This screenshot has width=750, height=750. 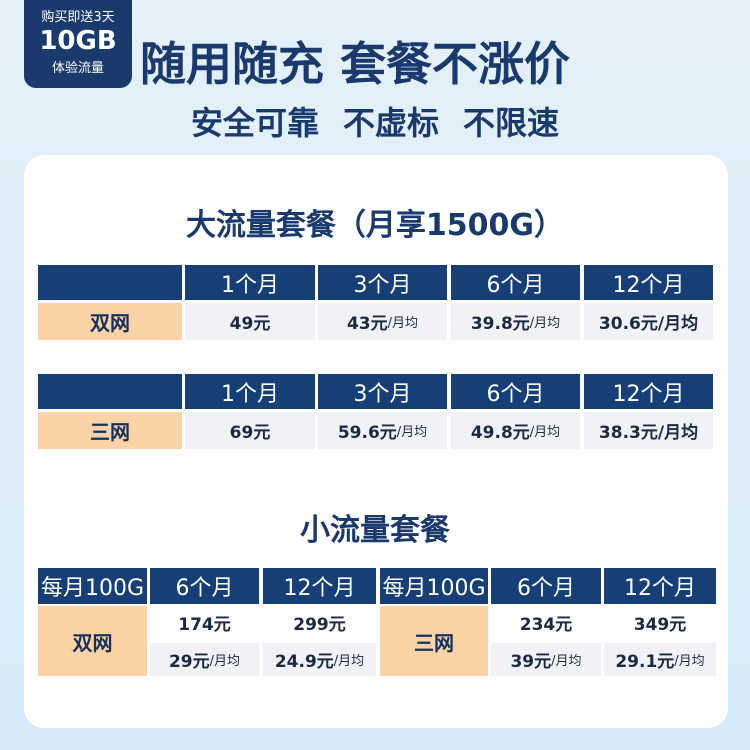 I want to click on price-cell: 174元, so click(x=204, y=622).